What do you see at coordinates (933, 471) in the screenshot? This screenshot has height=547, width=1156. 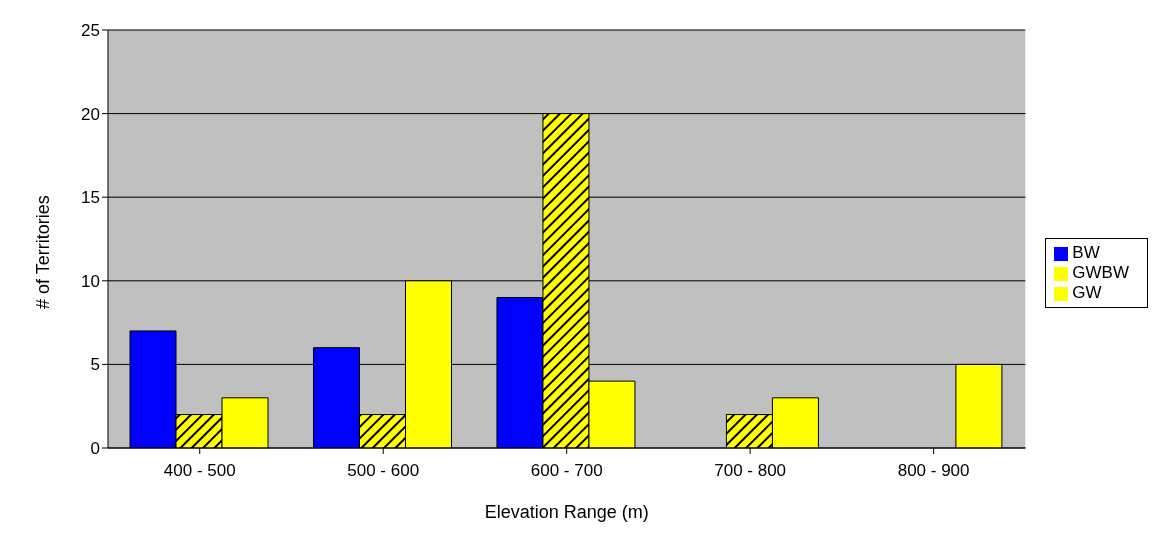 I see `x-tick-label: 800 - 900` at bounding box center [933, 471].